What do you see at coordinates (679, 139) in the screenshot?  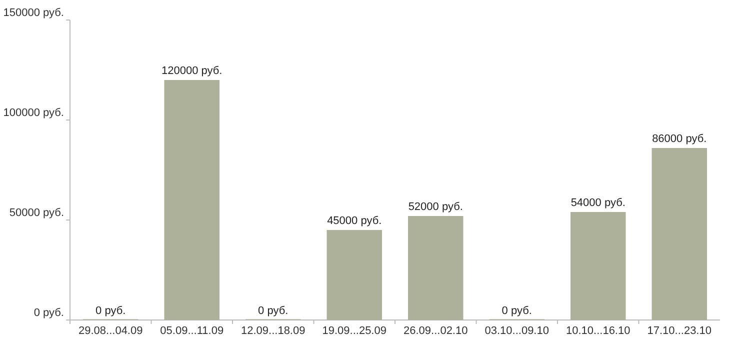 I see `data-label: 86000 руб.` at bounding box center [679, 139].